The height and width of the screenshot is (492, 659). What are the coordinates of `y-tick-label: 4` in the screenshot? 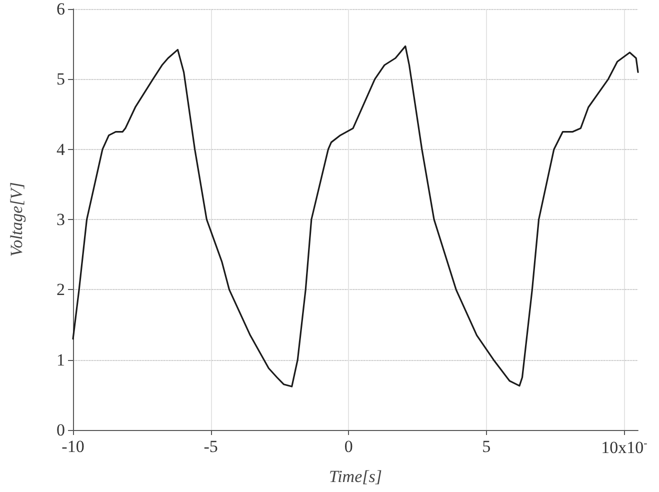 It's located at (61, 149).